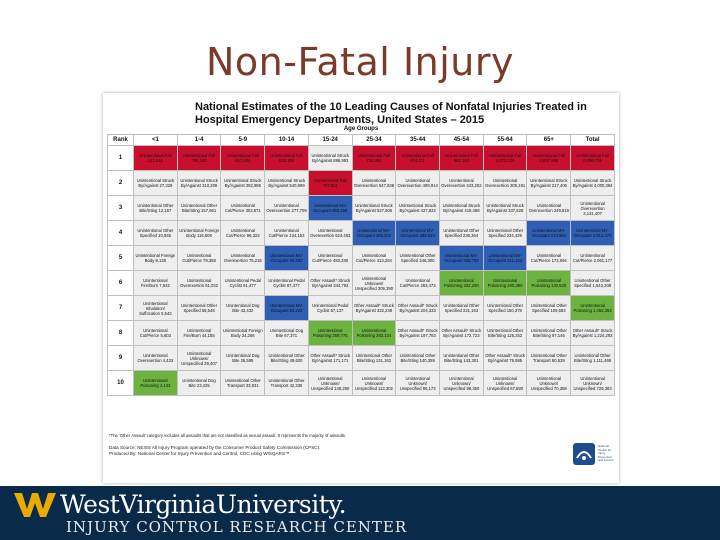 The image size is (720, 540). I want to click on table-cell: Unintentional Fall 1,072,126, so click(505, 158).